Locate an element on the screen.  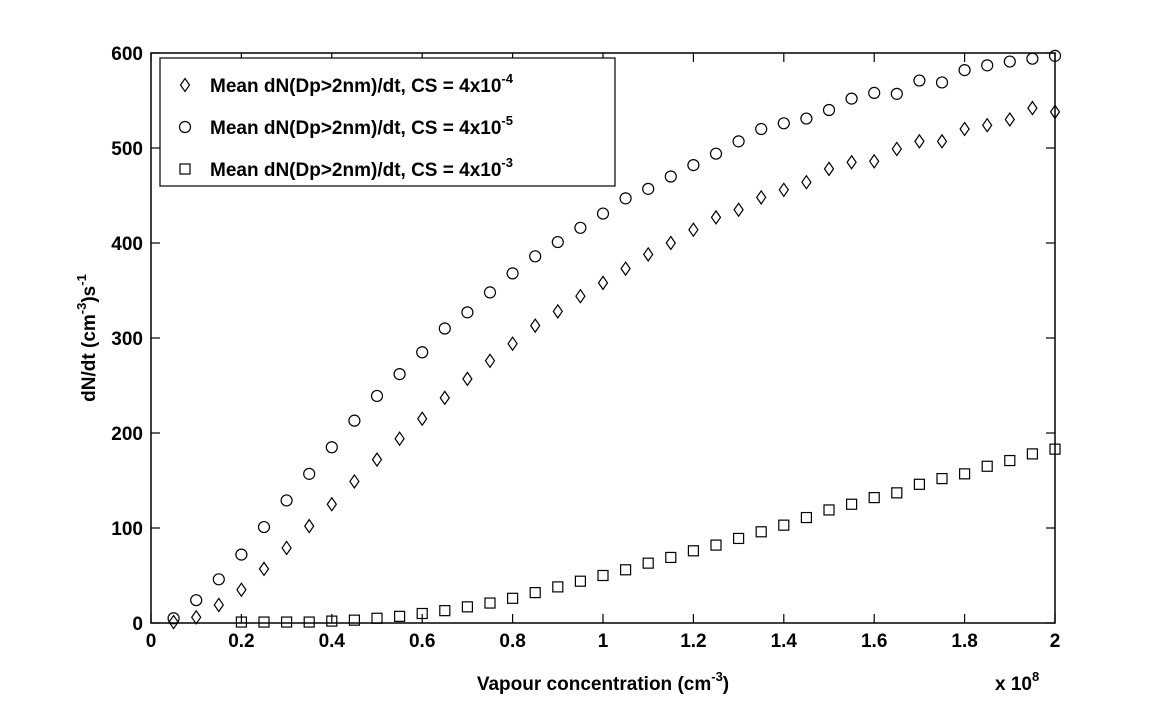
legend-marker-square is located at coordinates (185, 169).